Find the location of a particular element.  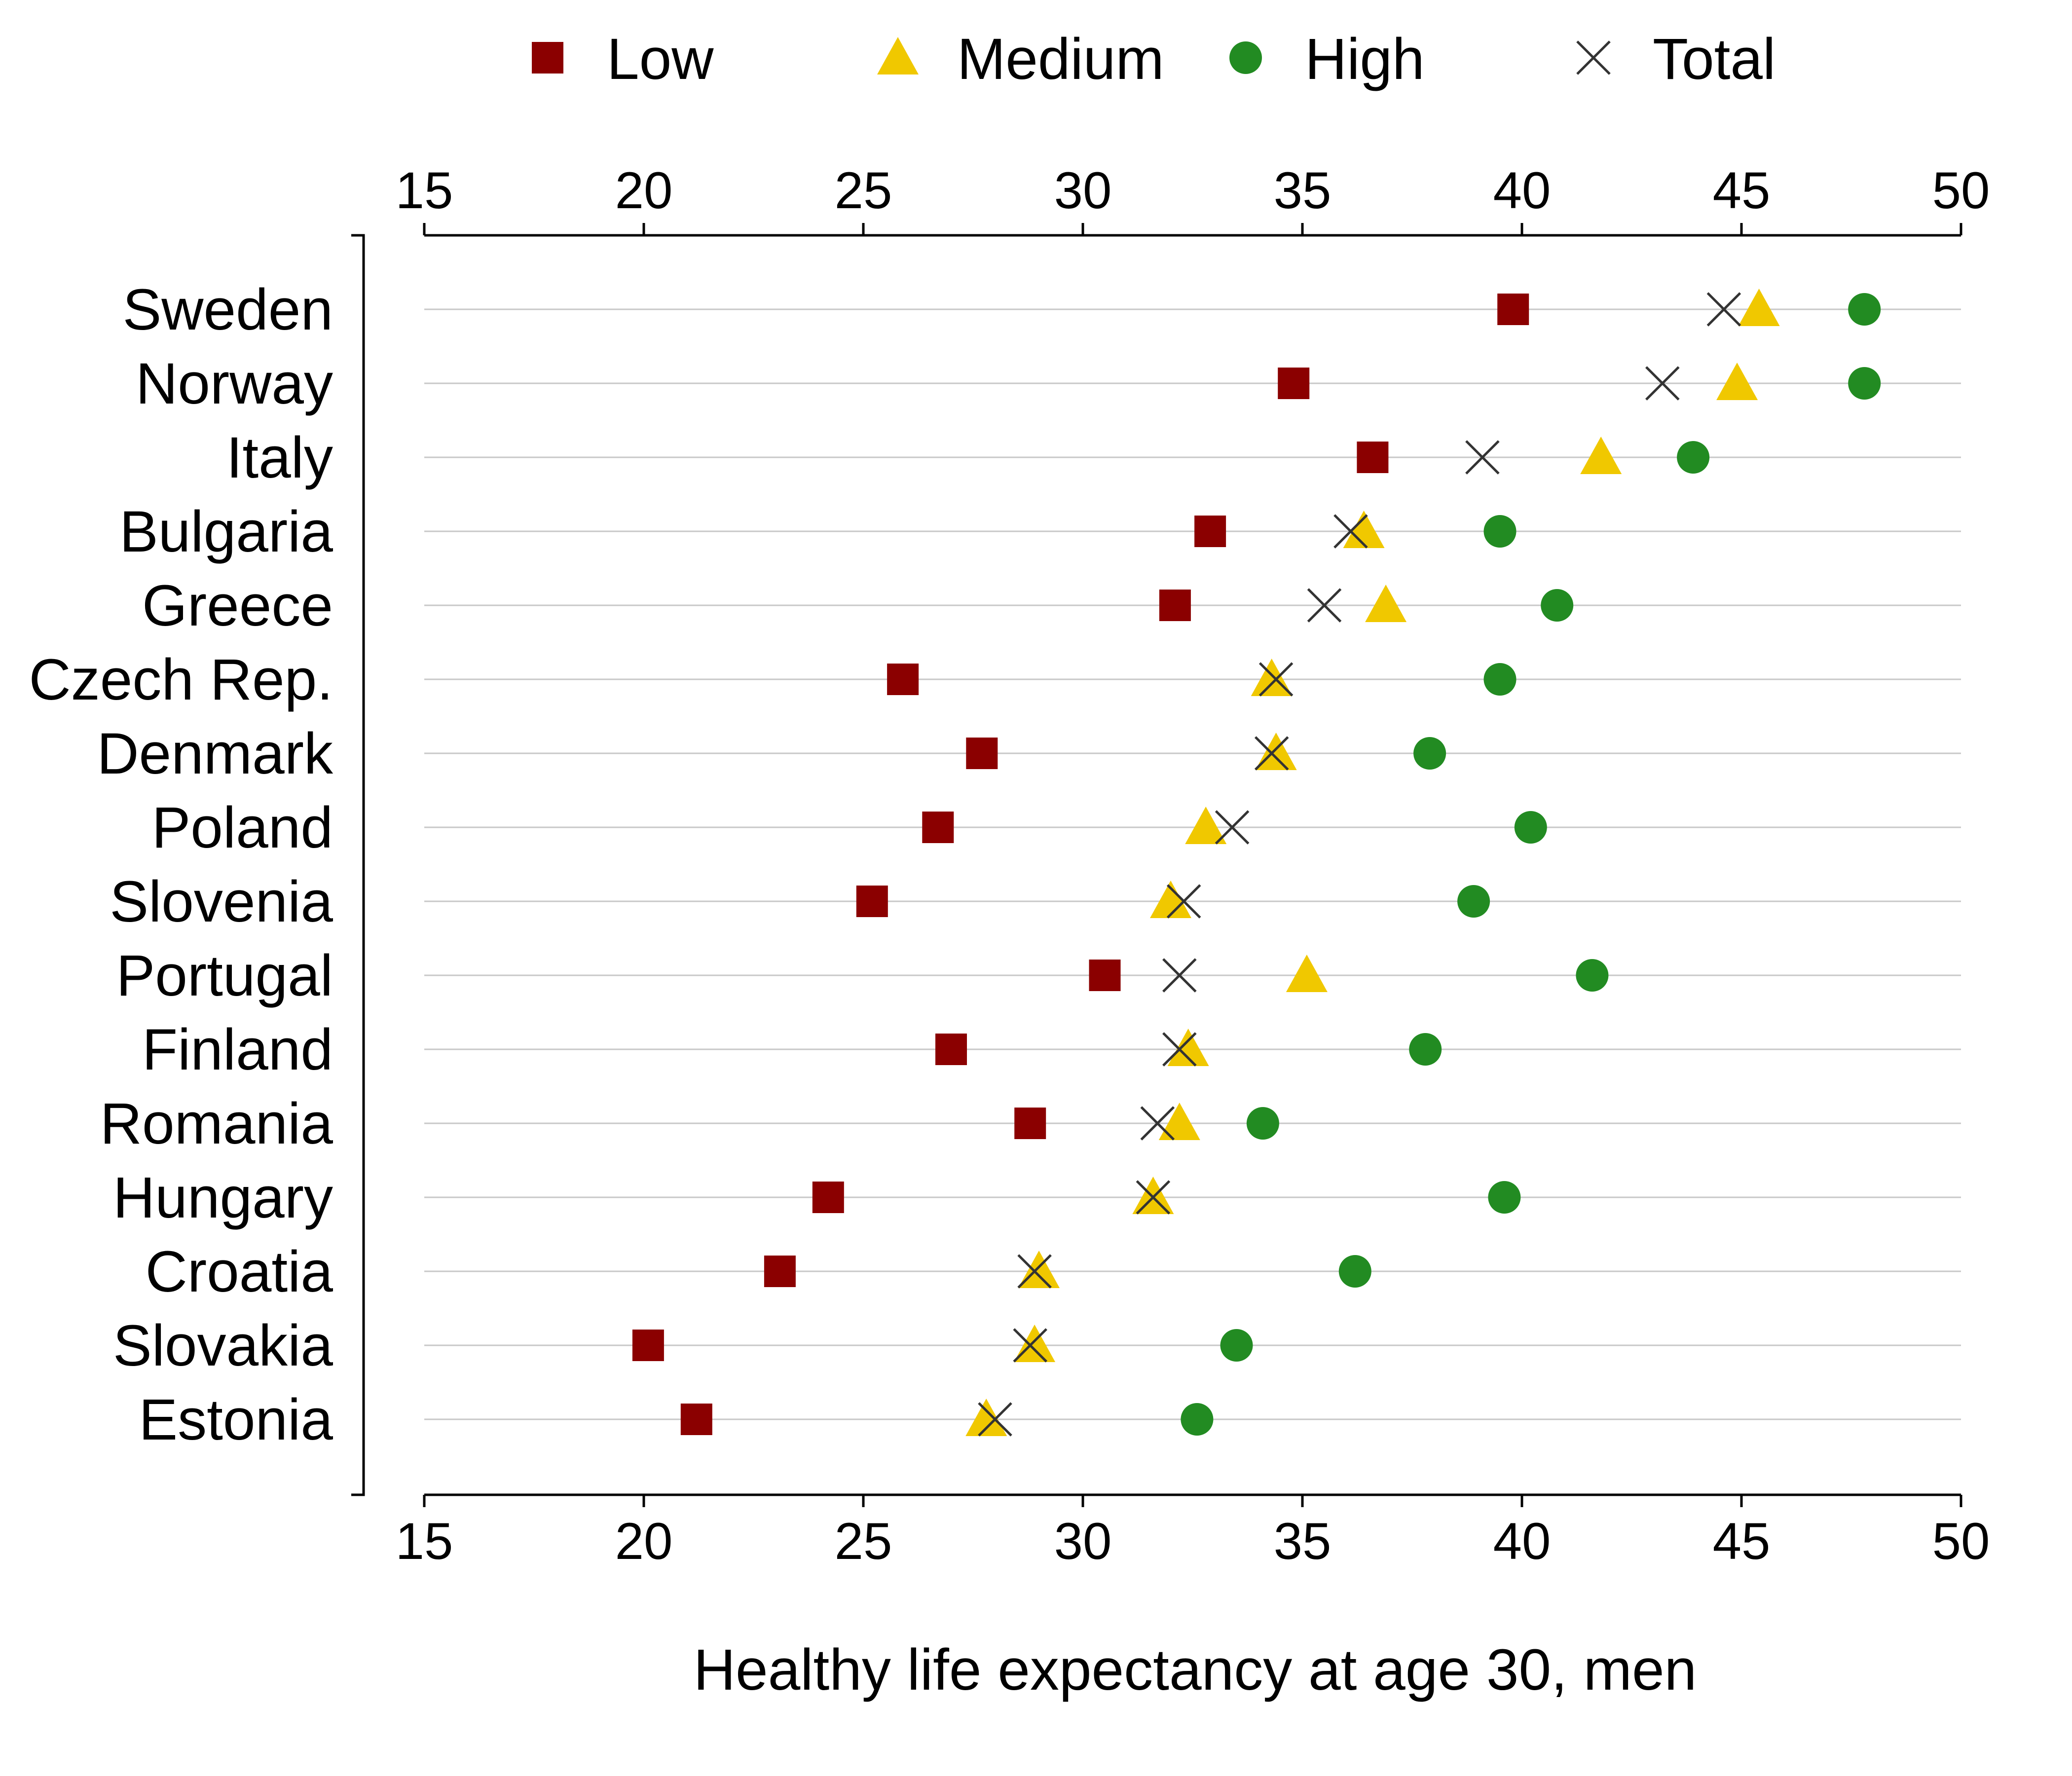

top-x-axis: 15 20 25 30 35 40 45 50 is located at coordinates (1193, 200).